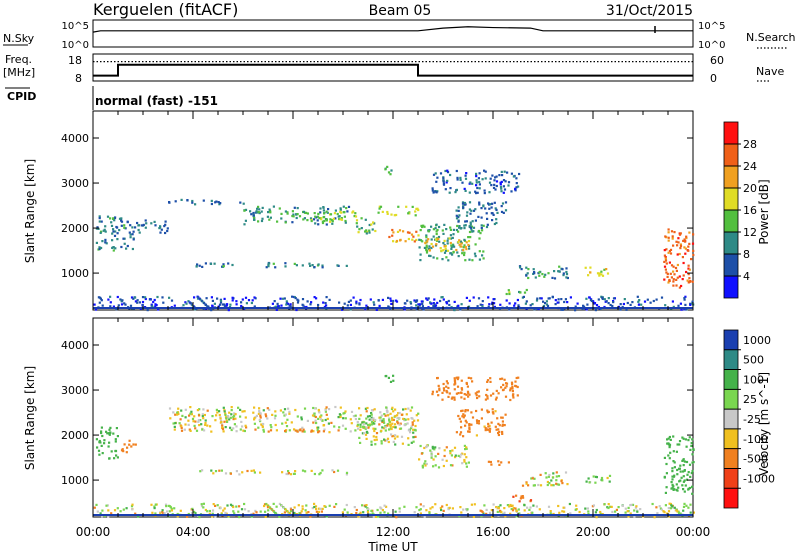 The image size is (800, 554). What do you see at coordinates (746, 254) in the screenshot?
I see `colorbar-tick-label: 8` at bounding box center [746, 254].